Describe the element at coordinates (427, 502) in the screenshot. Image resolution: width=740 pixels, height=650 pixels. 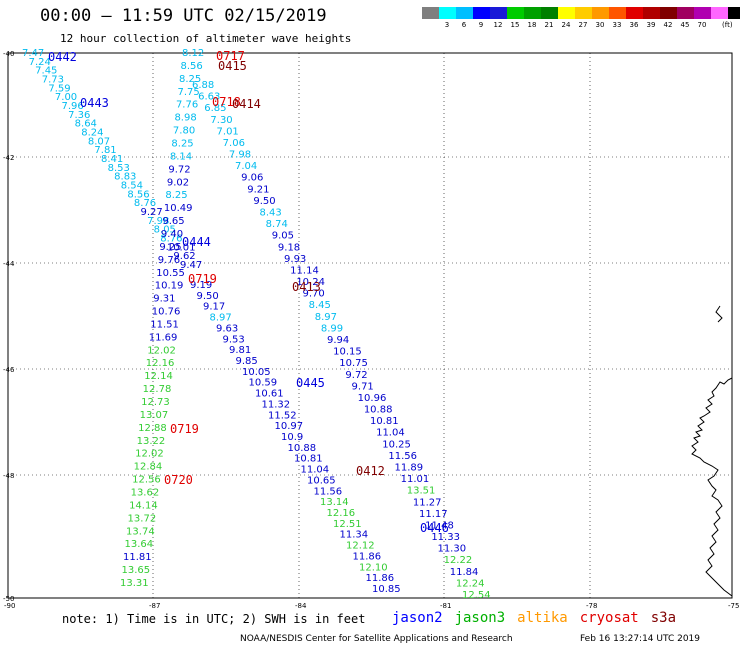
I see `swh-value: 11.27` at that location.